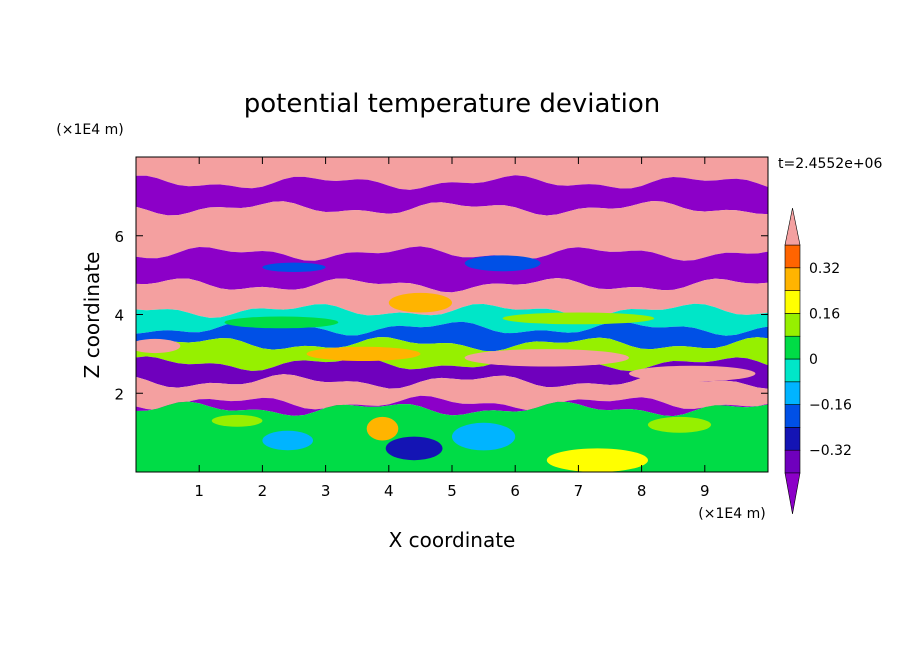 The width and height of the screenshot is (904, 654). I want to click on colorbar-label: −0.32, so click(830, 451).